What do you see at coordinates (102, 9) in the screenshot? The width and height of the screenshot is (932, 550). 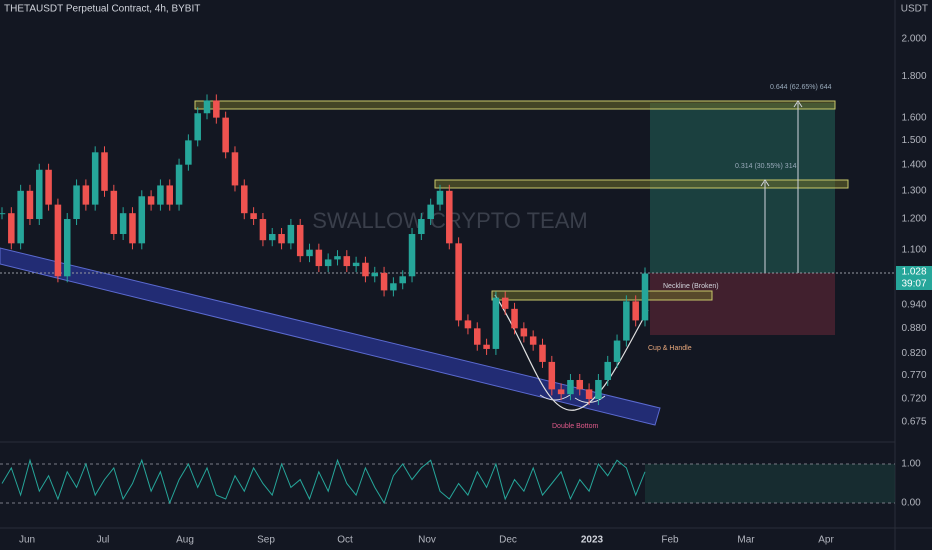 I see `chart-title: THETAUSDT Perpetual Contract, 4h, BYBIT` at bounding box center [102, 9].